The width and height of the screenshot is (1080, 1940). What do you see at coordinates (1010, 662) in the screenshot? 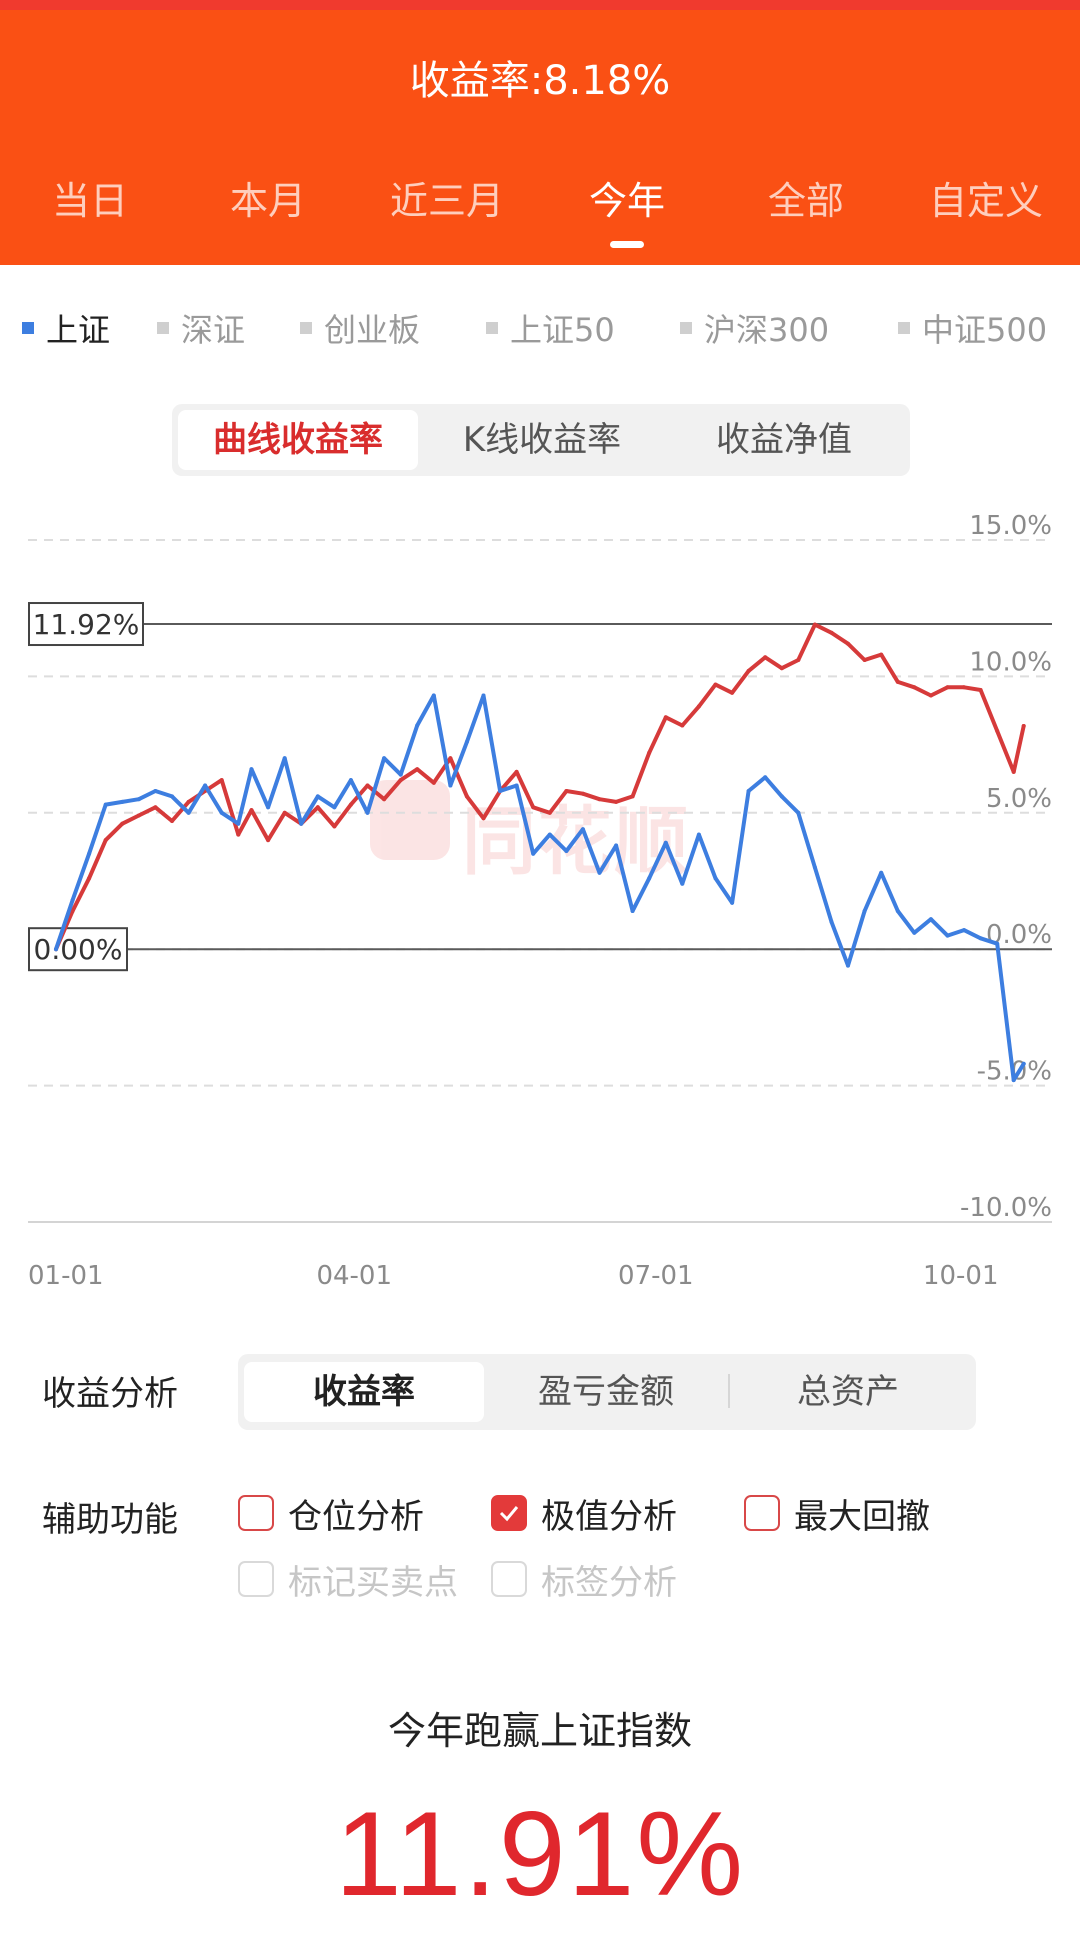
I see `y-tick-label: 10.0%` at bounding box center [1010, 662].